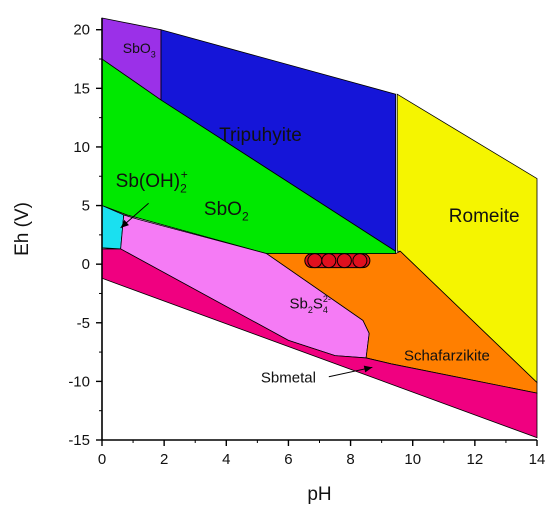 This screenshot has width=550, height=516. I want to click on sample-points, so click(337, 261).